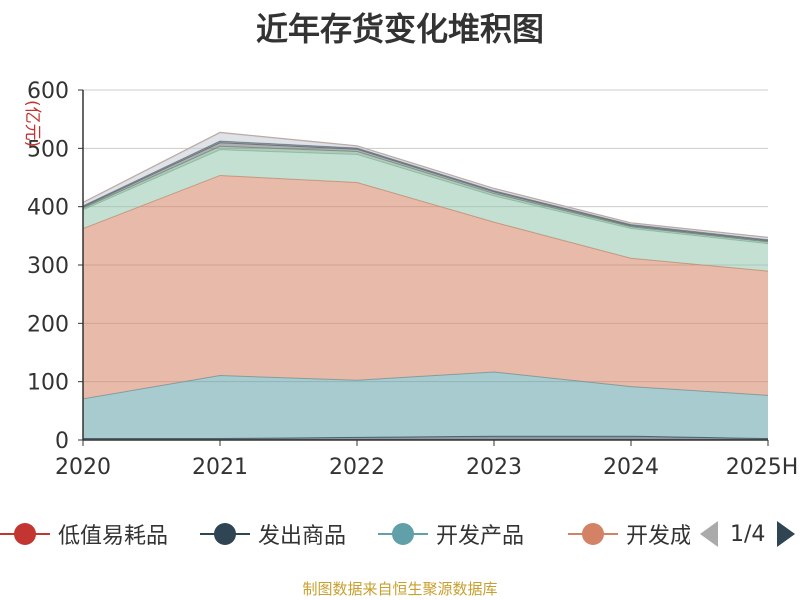 This screenshot has width=800, height=600. What do you see at coordinates (48, 383) in the screenshot?
I see `y-tick-label: 100` at bounding box center [48, 383].